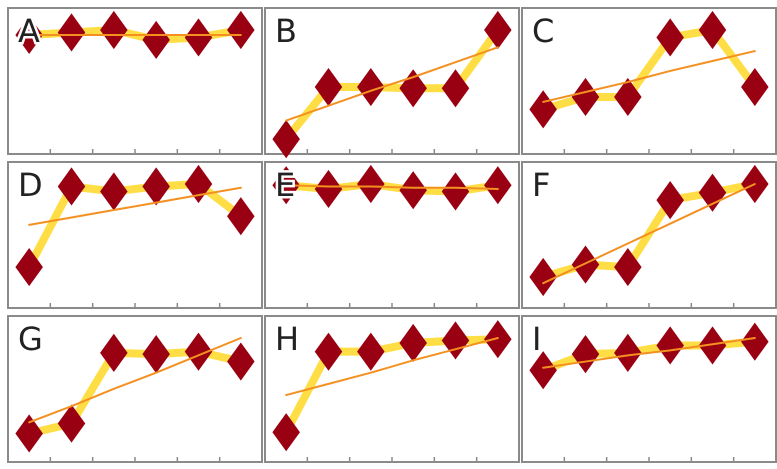 Image resolution: width=777 pixels, height=469 pixels. Describe the element at coordinates (287, 339) in the screenshot. I see `chart-title: H` at that location.